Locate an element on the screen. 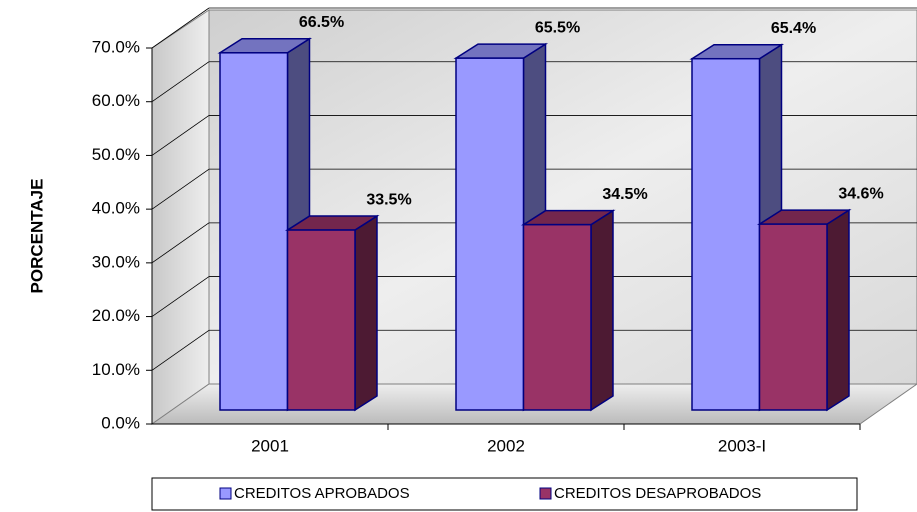  legend is located at coordinates (504, 494).